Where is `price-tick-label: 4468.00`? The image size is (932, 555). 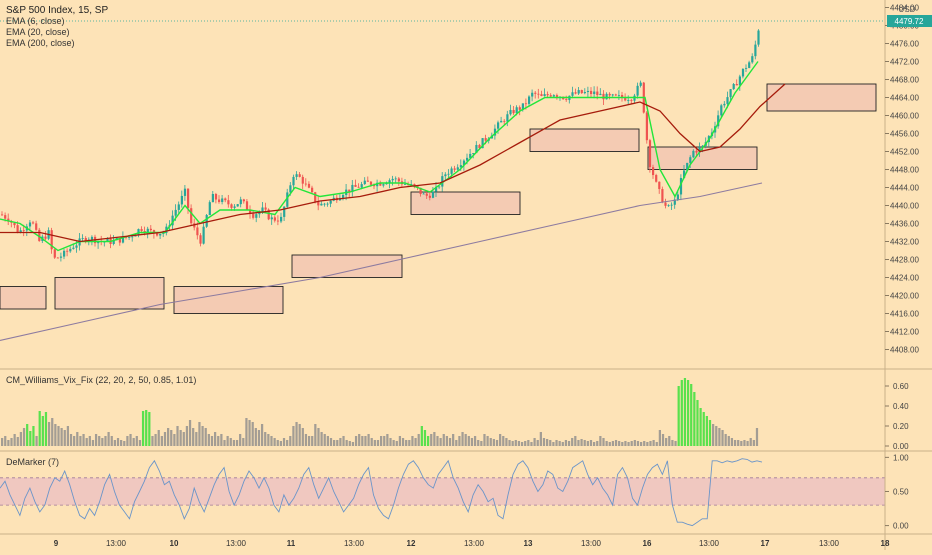 price-tick-label: 4468.00 is located at coordinates (904, 80).